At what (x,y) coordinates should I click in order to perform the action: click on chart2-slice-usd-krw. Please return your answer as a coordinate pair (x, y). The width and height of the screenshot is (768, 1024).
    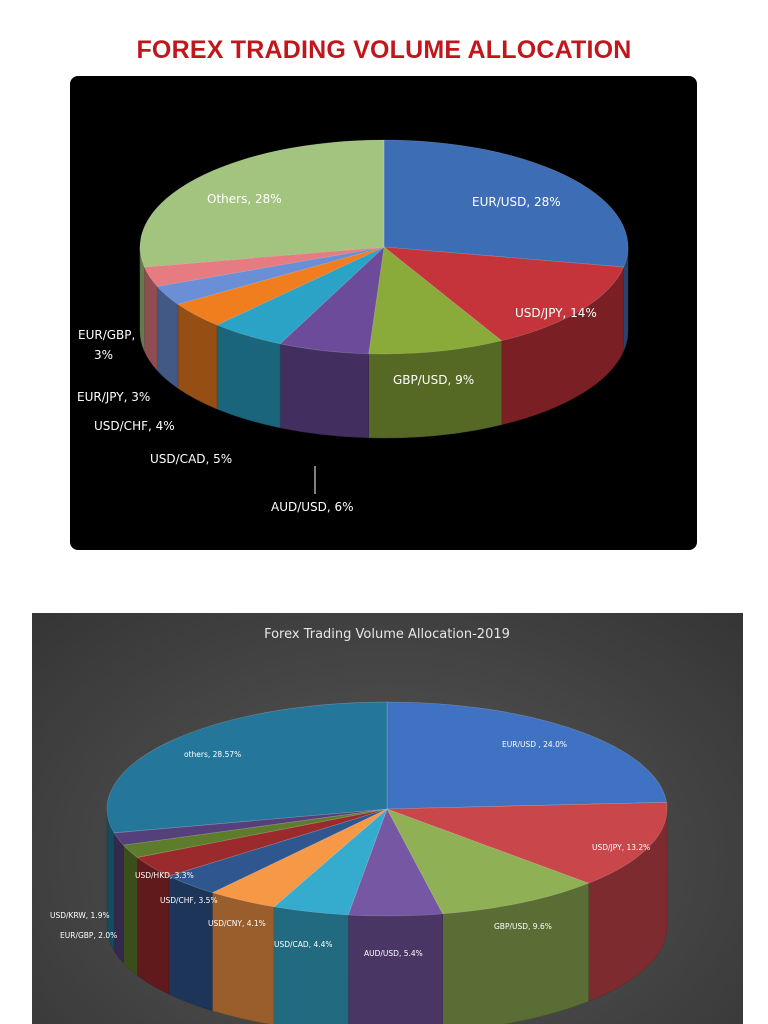
    Looking at the image, I should click on (250, 827).